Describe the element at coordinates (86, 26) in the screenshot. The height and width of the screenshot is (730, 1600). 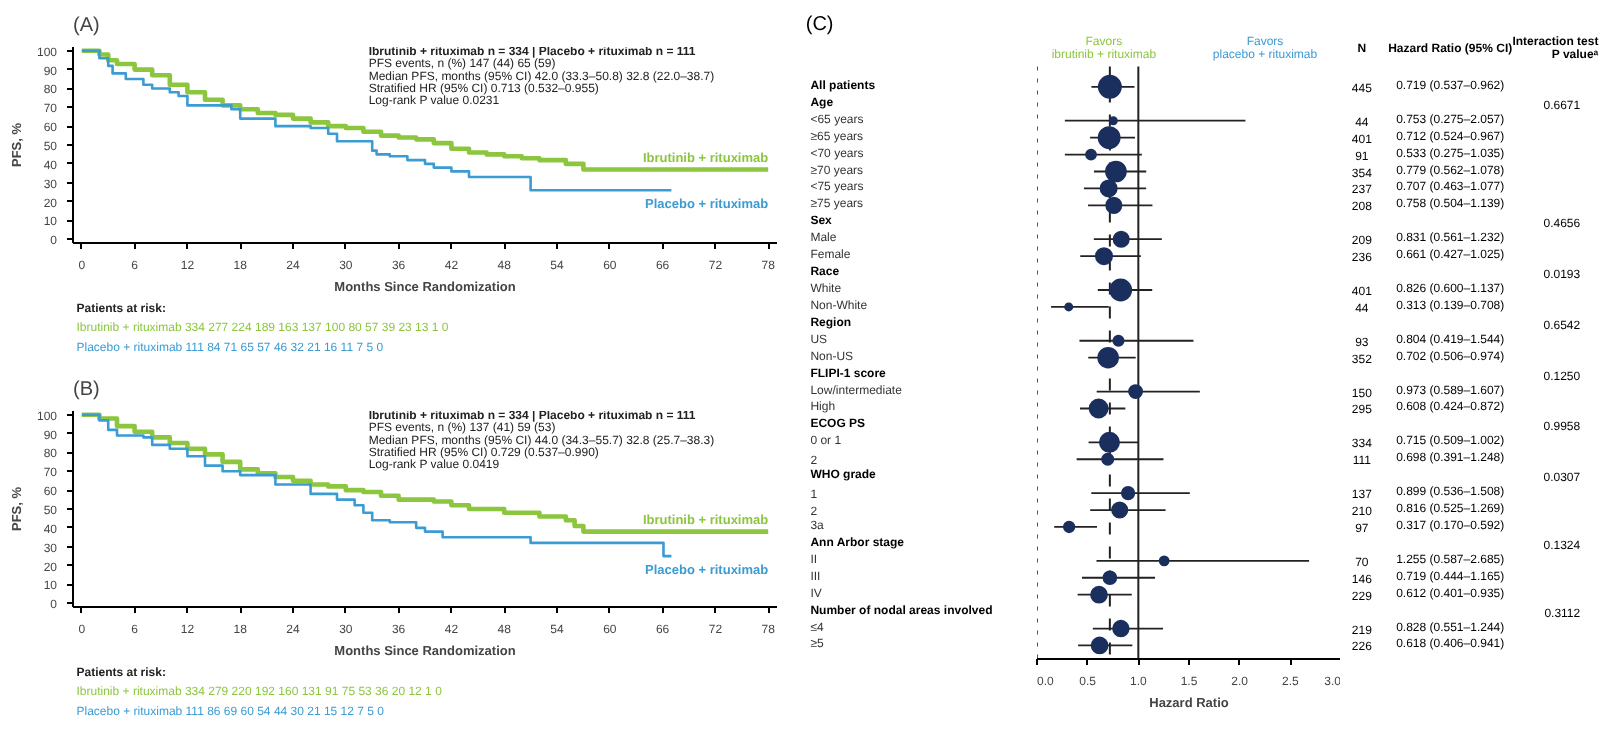
I see `chart-title: (A)` at that location.